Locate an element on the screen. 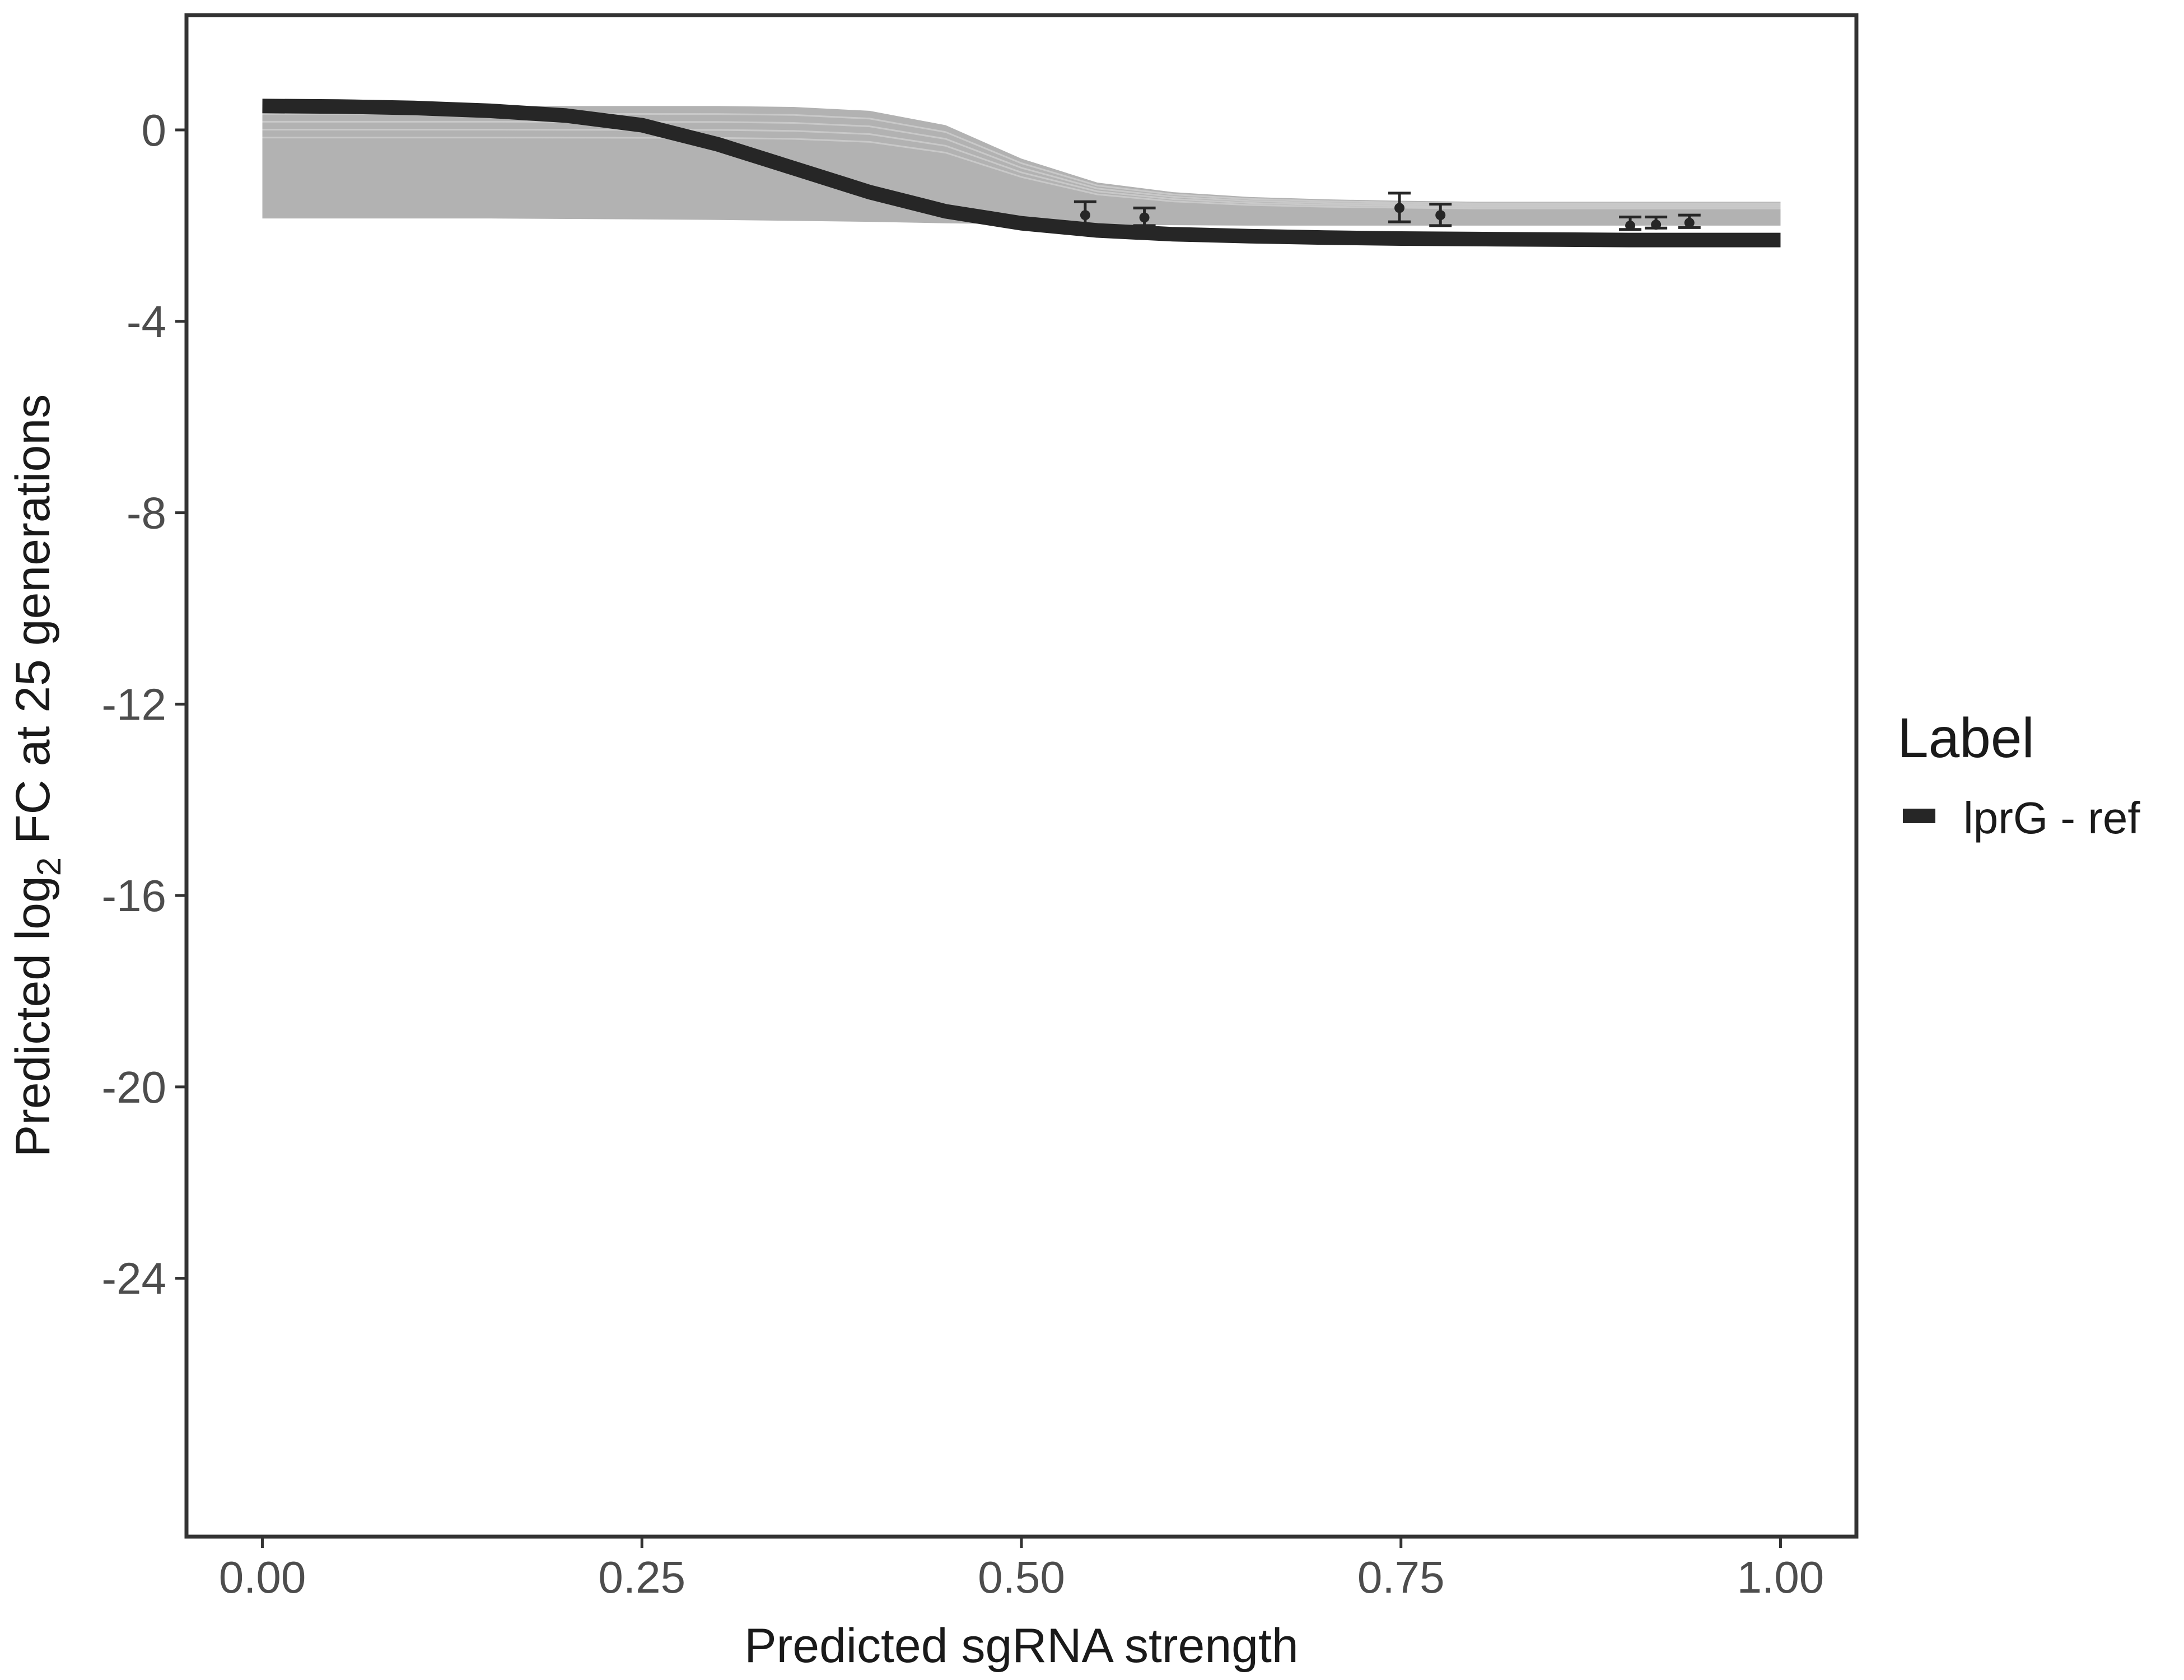  fitted-line is located at coordinates (1022, 174).